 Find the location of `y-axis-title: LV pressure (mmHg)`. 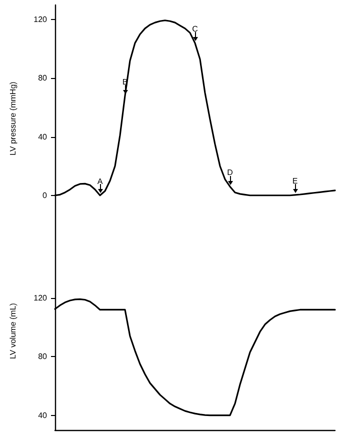

y-axis-title: LV pressure (mmHg) is located at coordinates (13, 118).